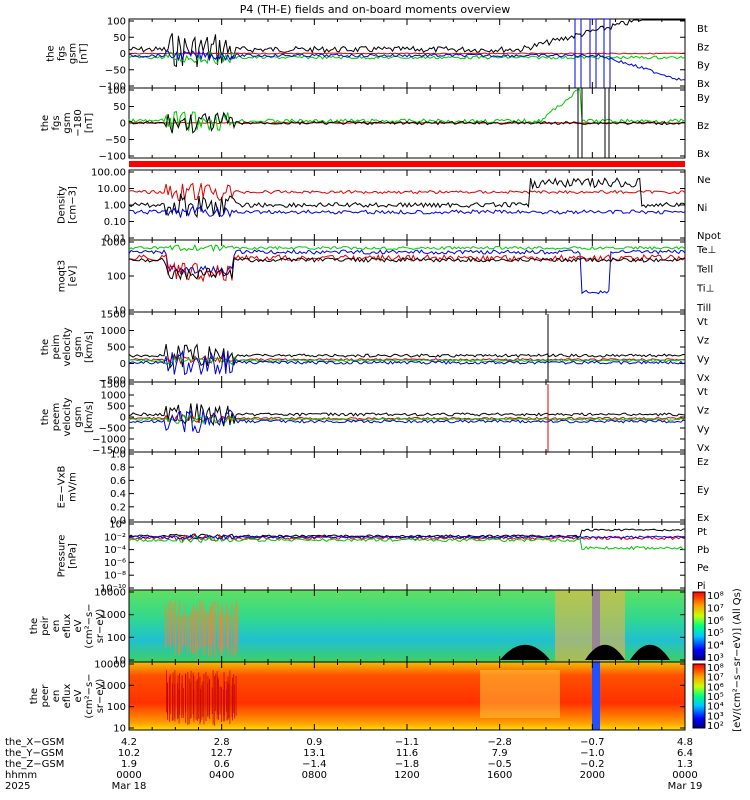 The width and height of the screenshot is (750, 800). Describe the element at coordinates (67, 625) in the screenshot. I see `y-axis-label: thepeirenefluxeV(cm²−s−sr−eV)` at that location.